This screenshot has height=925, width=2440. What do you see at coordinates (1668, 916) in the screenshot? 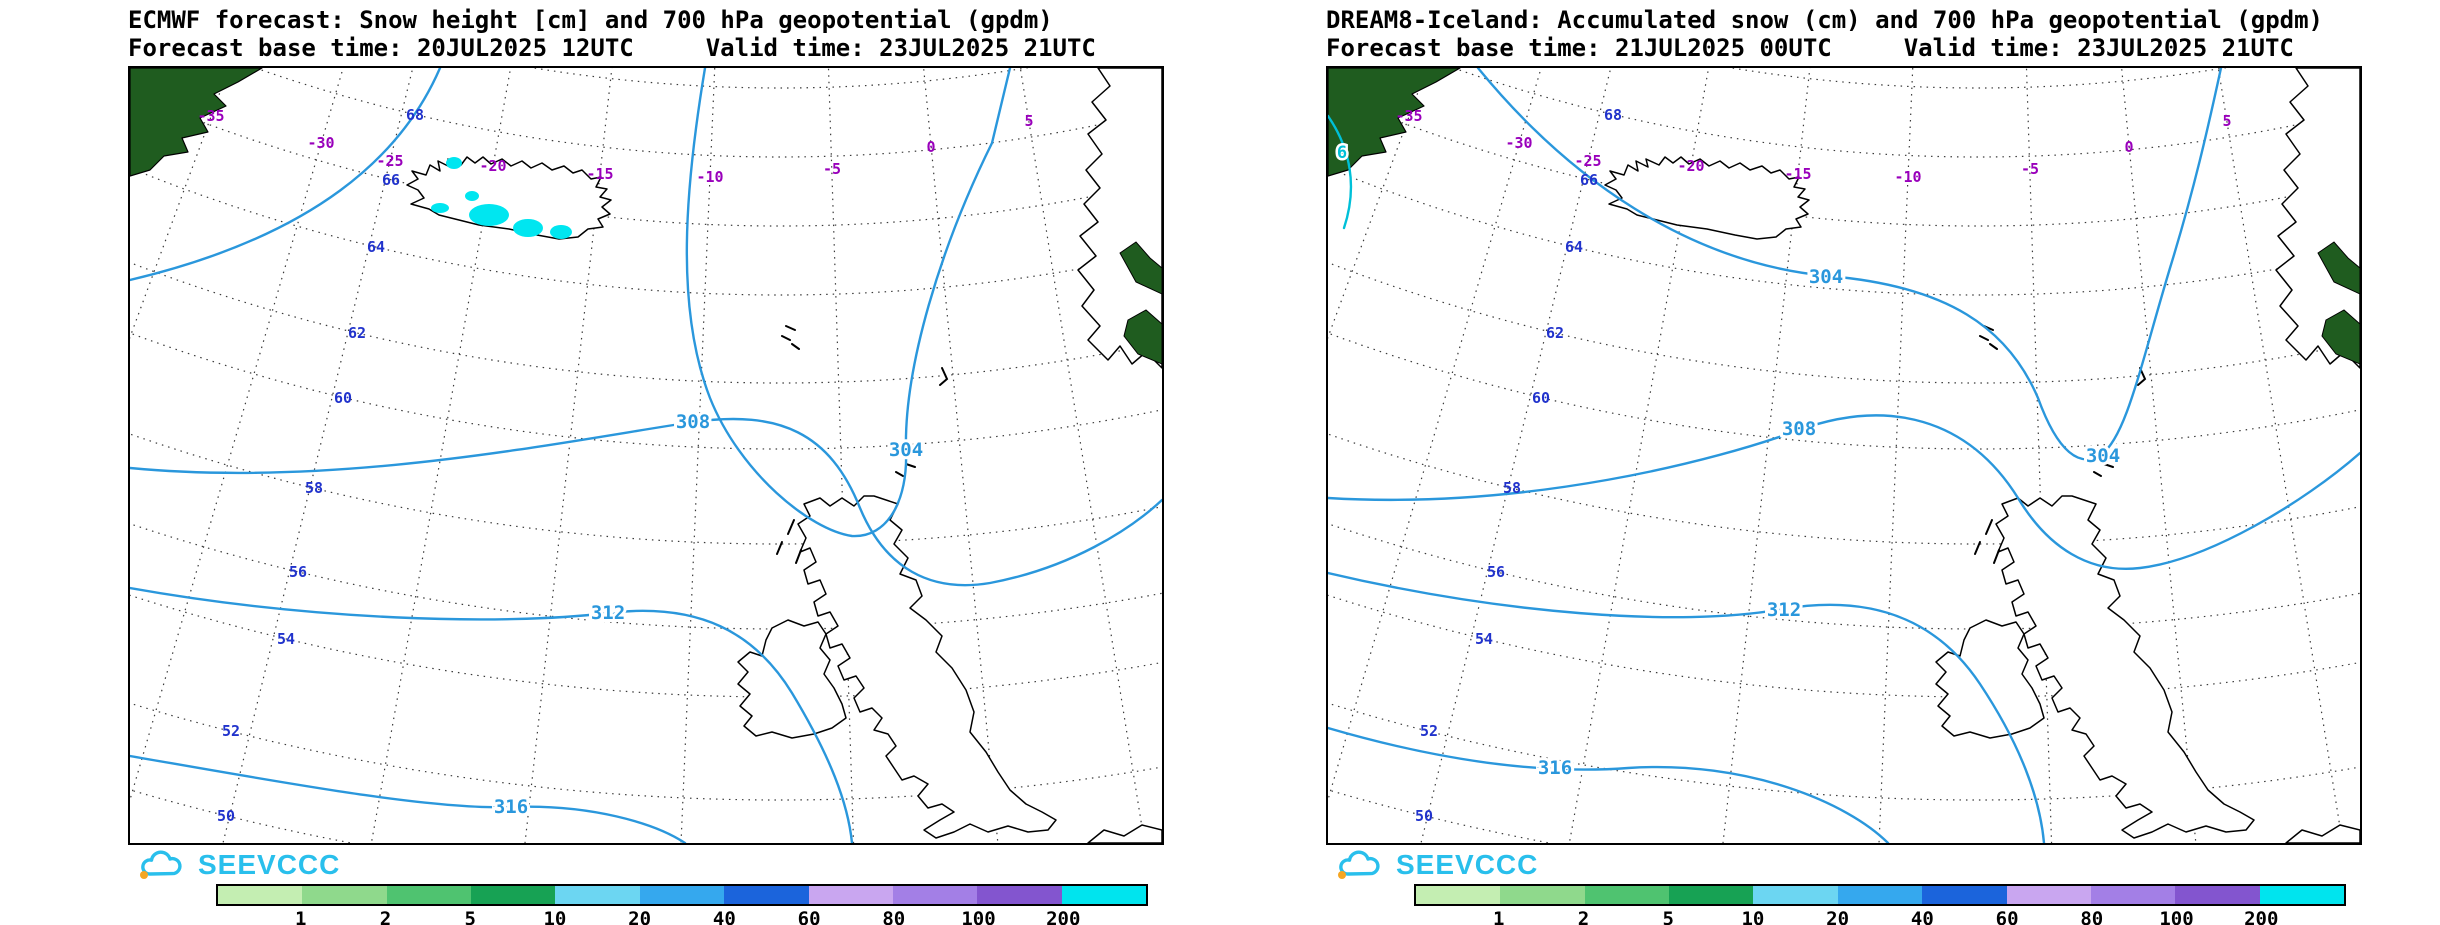
I see `colorbar-tick-label: 5` at bounding box center [1668, 916].